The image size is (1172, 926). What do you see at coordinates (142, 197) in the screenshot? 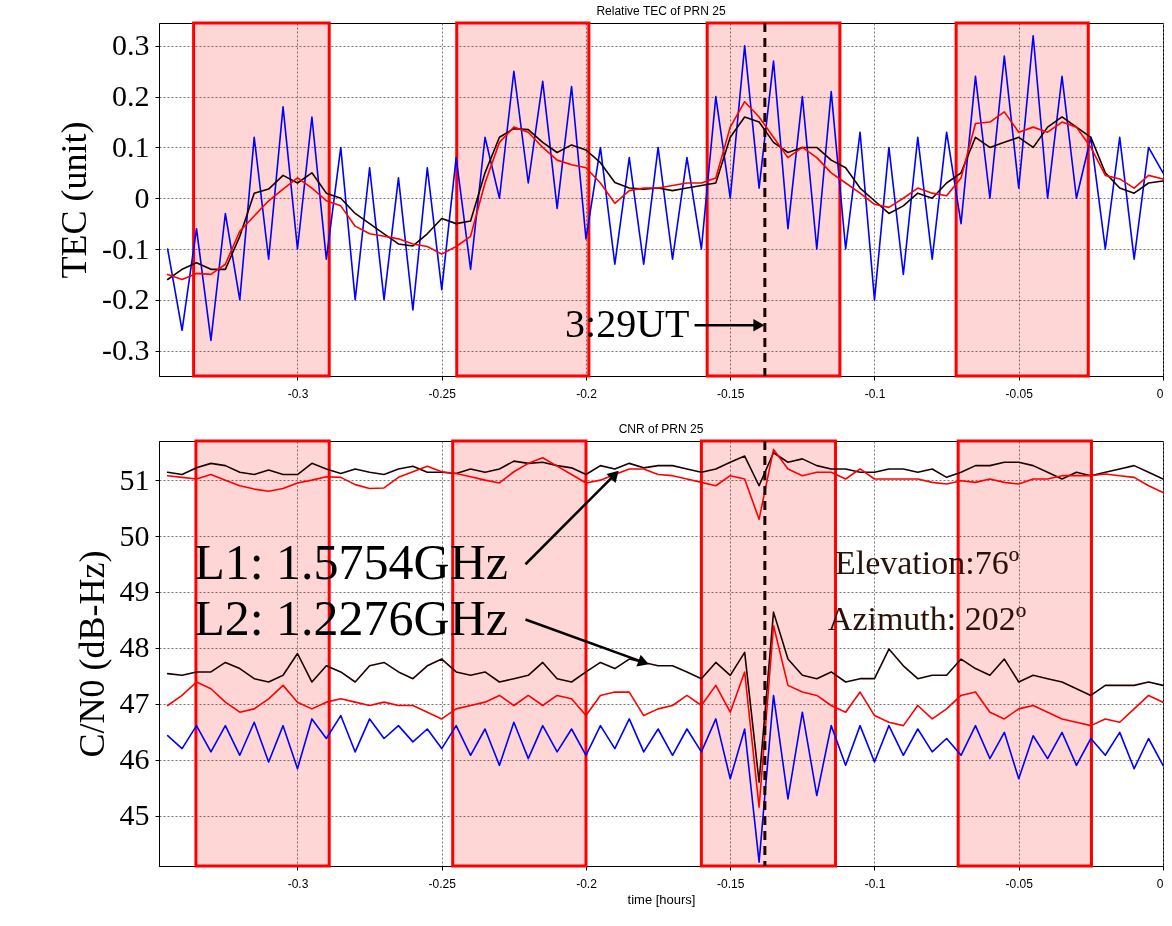
I see `y-tick-label: 0` at bounding box center [142, 197].